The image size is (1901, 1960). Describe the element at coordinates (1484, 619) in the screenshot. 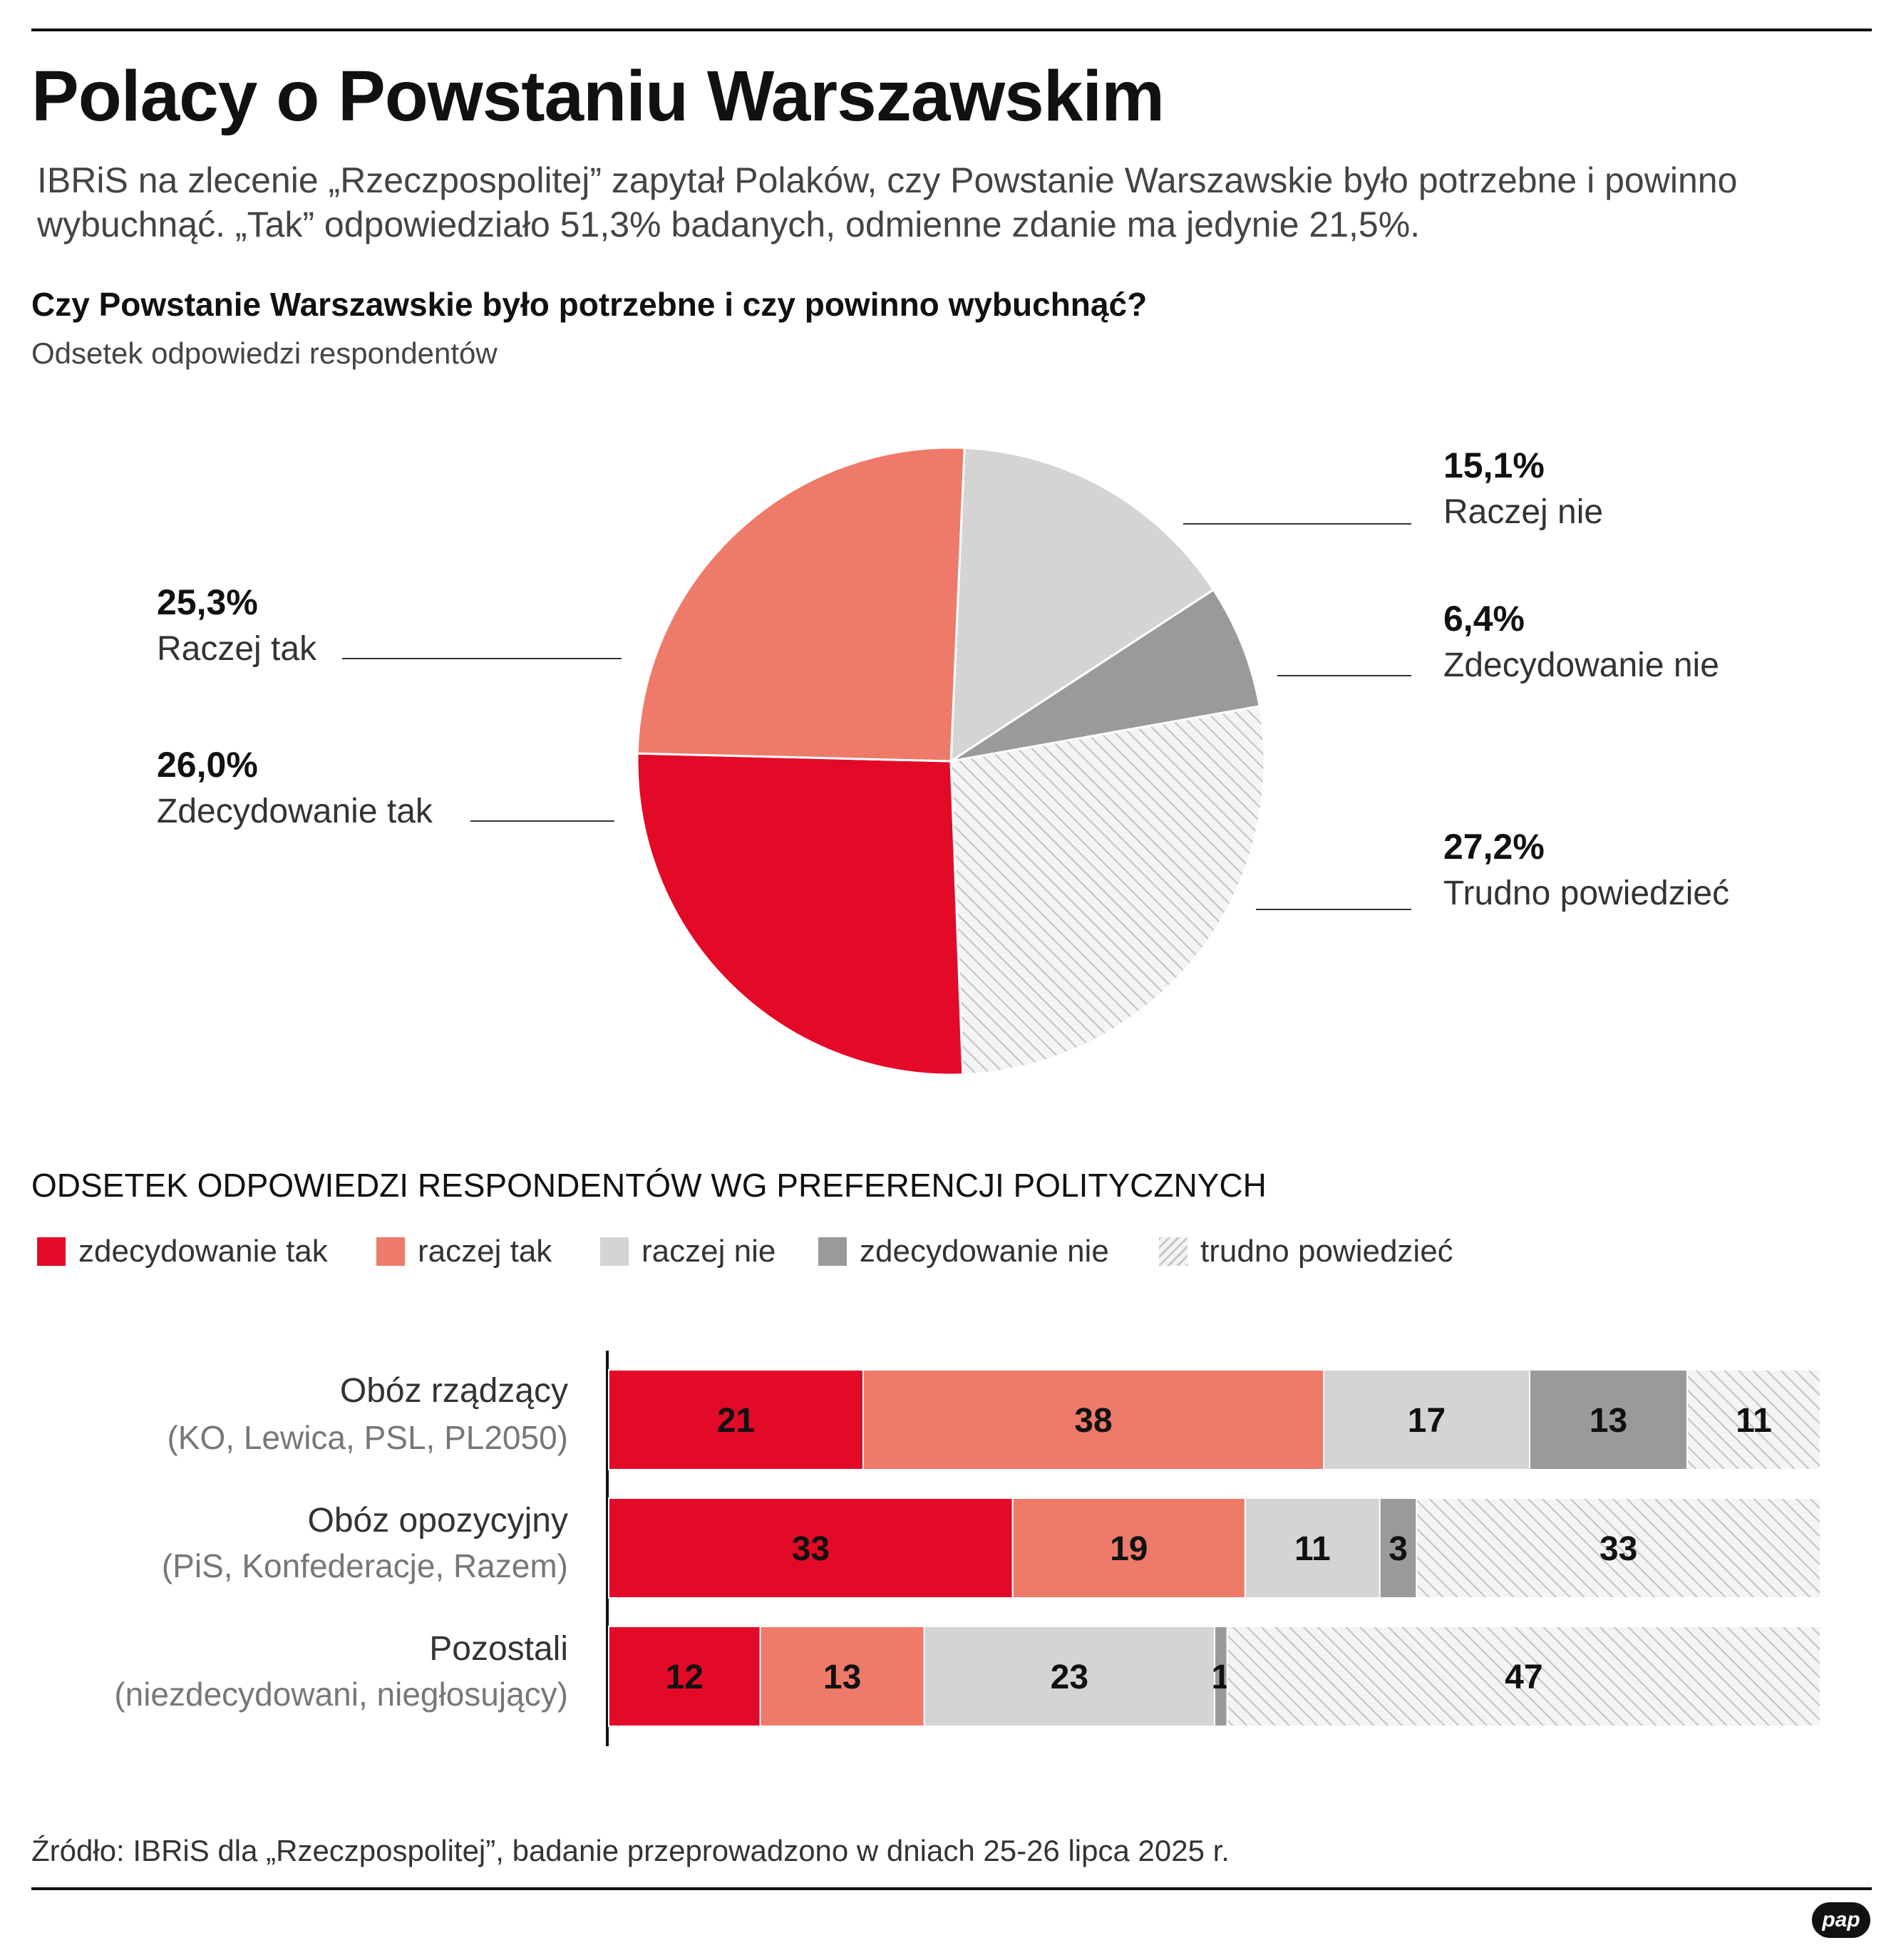

I see `pie-value-label: 6,4%` at that location.